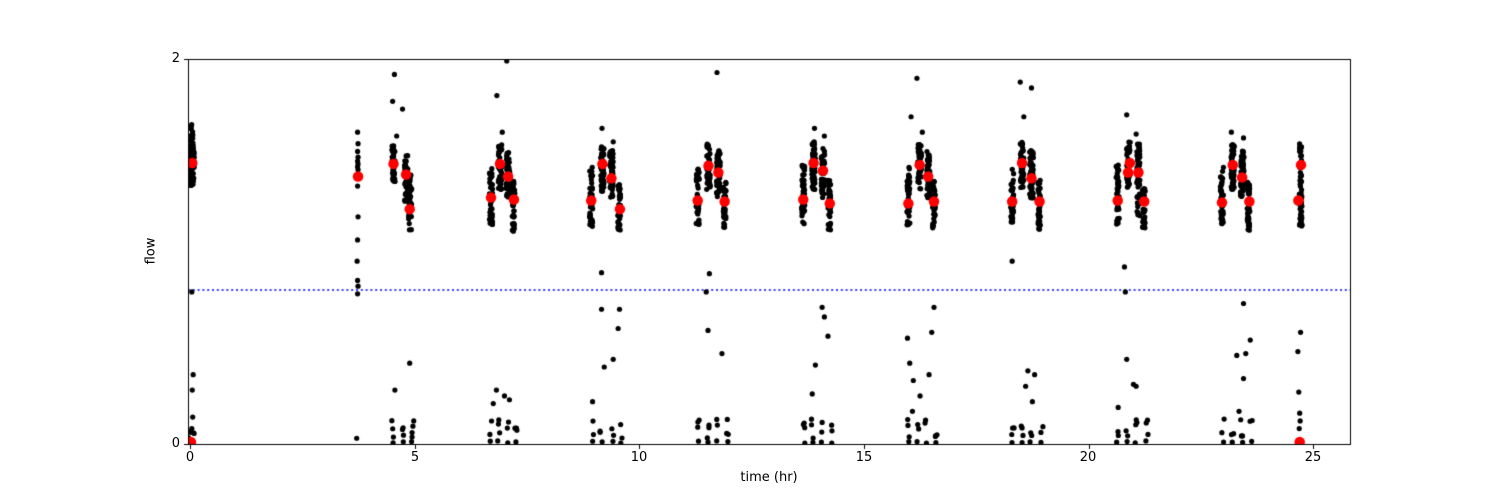  What do you see at coordinates (639, 457) in the screenshot?
I see `x-tick-label-10: 10` at bounding box center [639, 457].